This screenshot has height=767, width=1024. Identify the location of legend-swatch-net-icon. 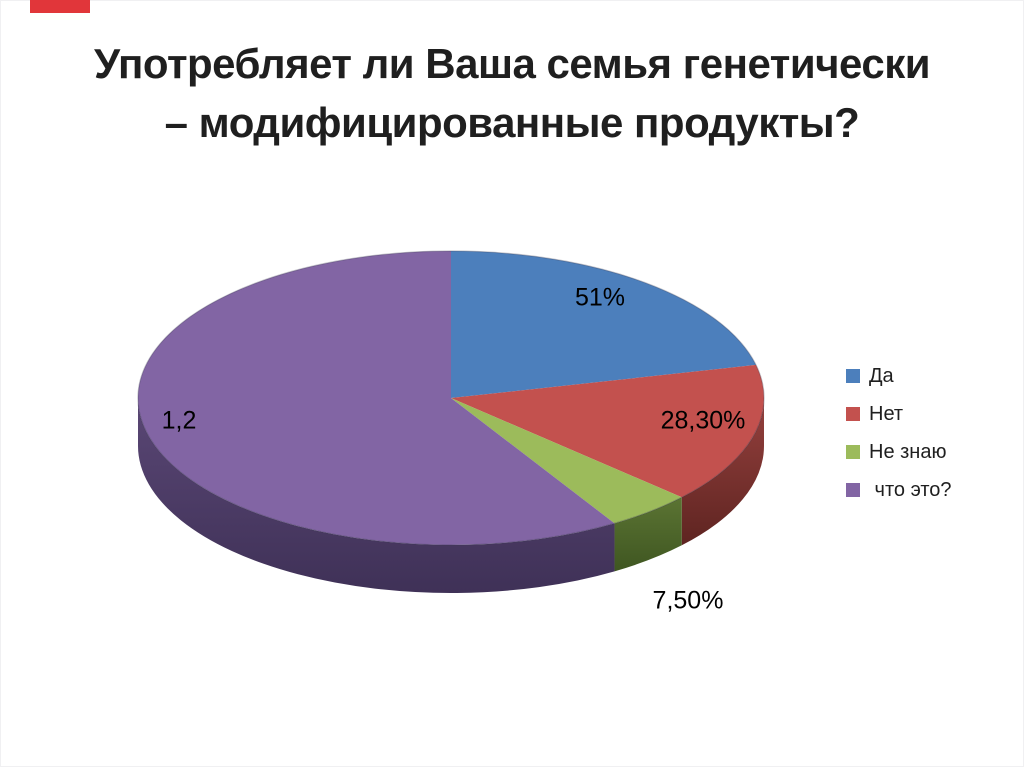
(853, 414).